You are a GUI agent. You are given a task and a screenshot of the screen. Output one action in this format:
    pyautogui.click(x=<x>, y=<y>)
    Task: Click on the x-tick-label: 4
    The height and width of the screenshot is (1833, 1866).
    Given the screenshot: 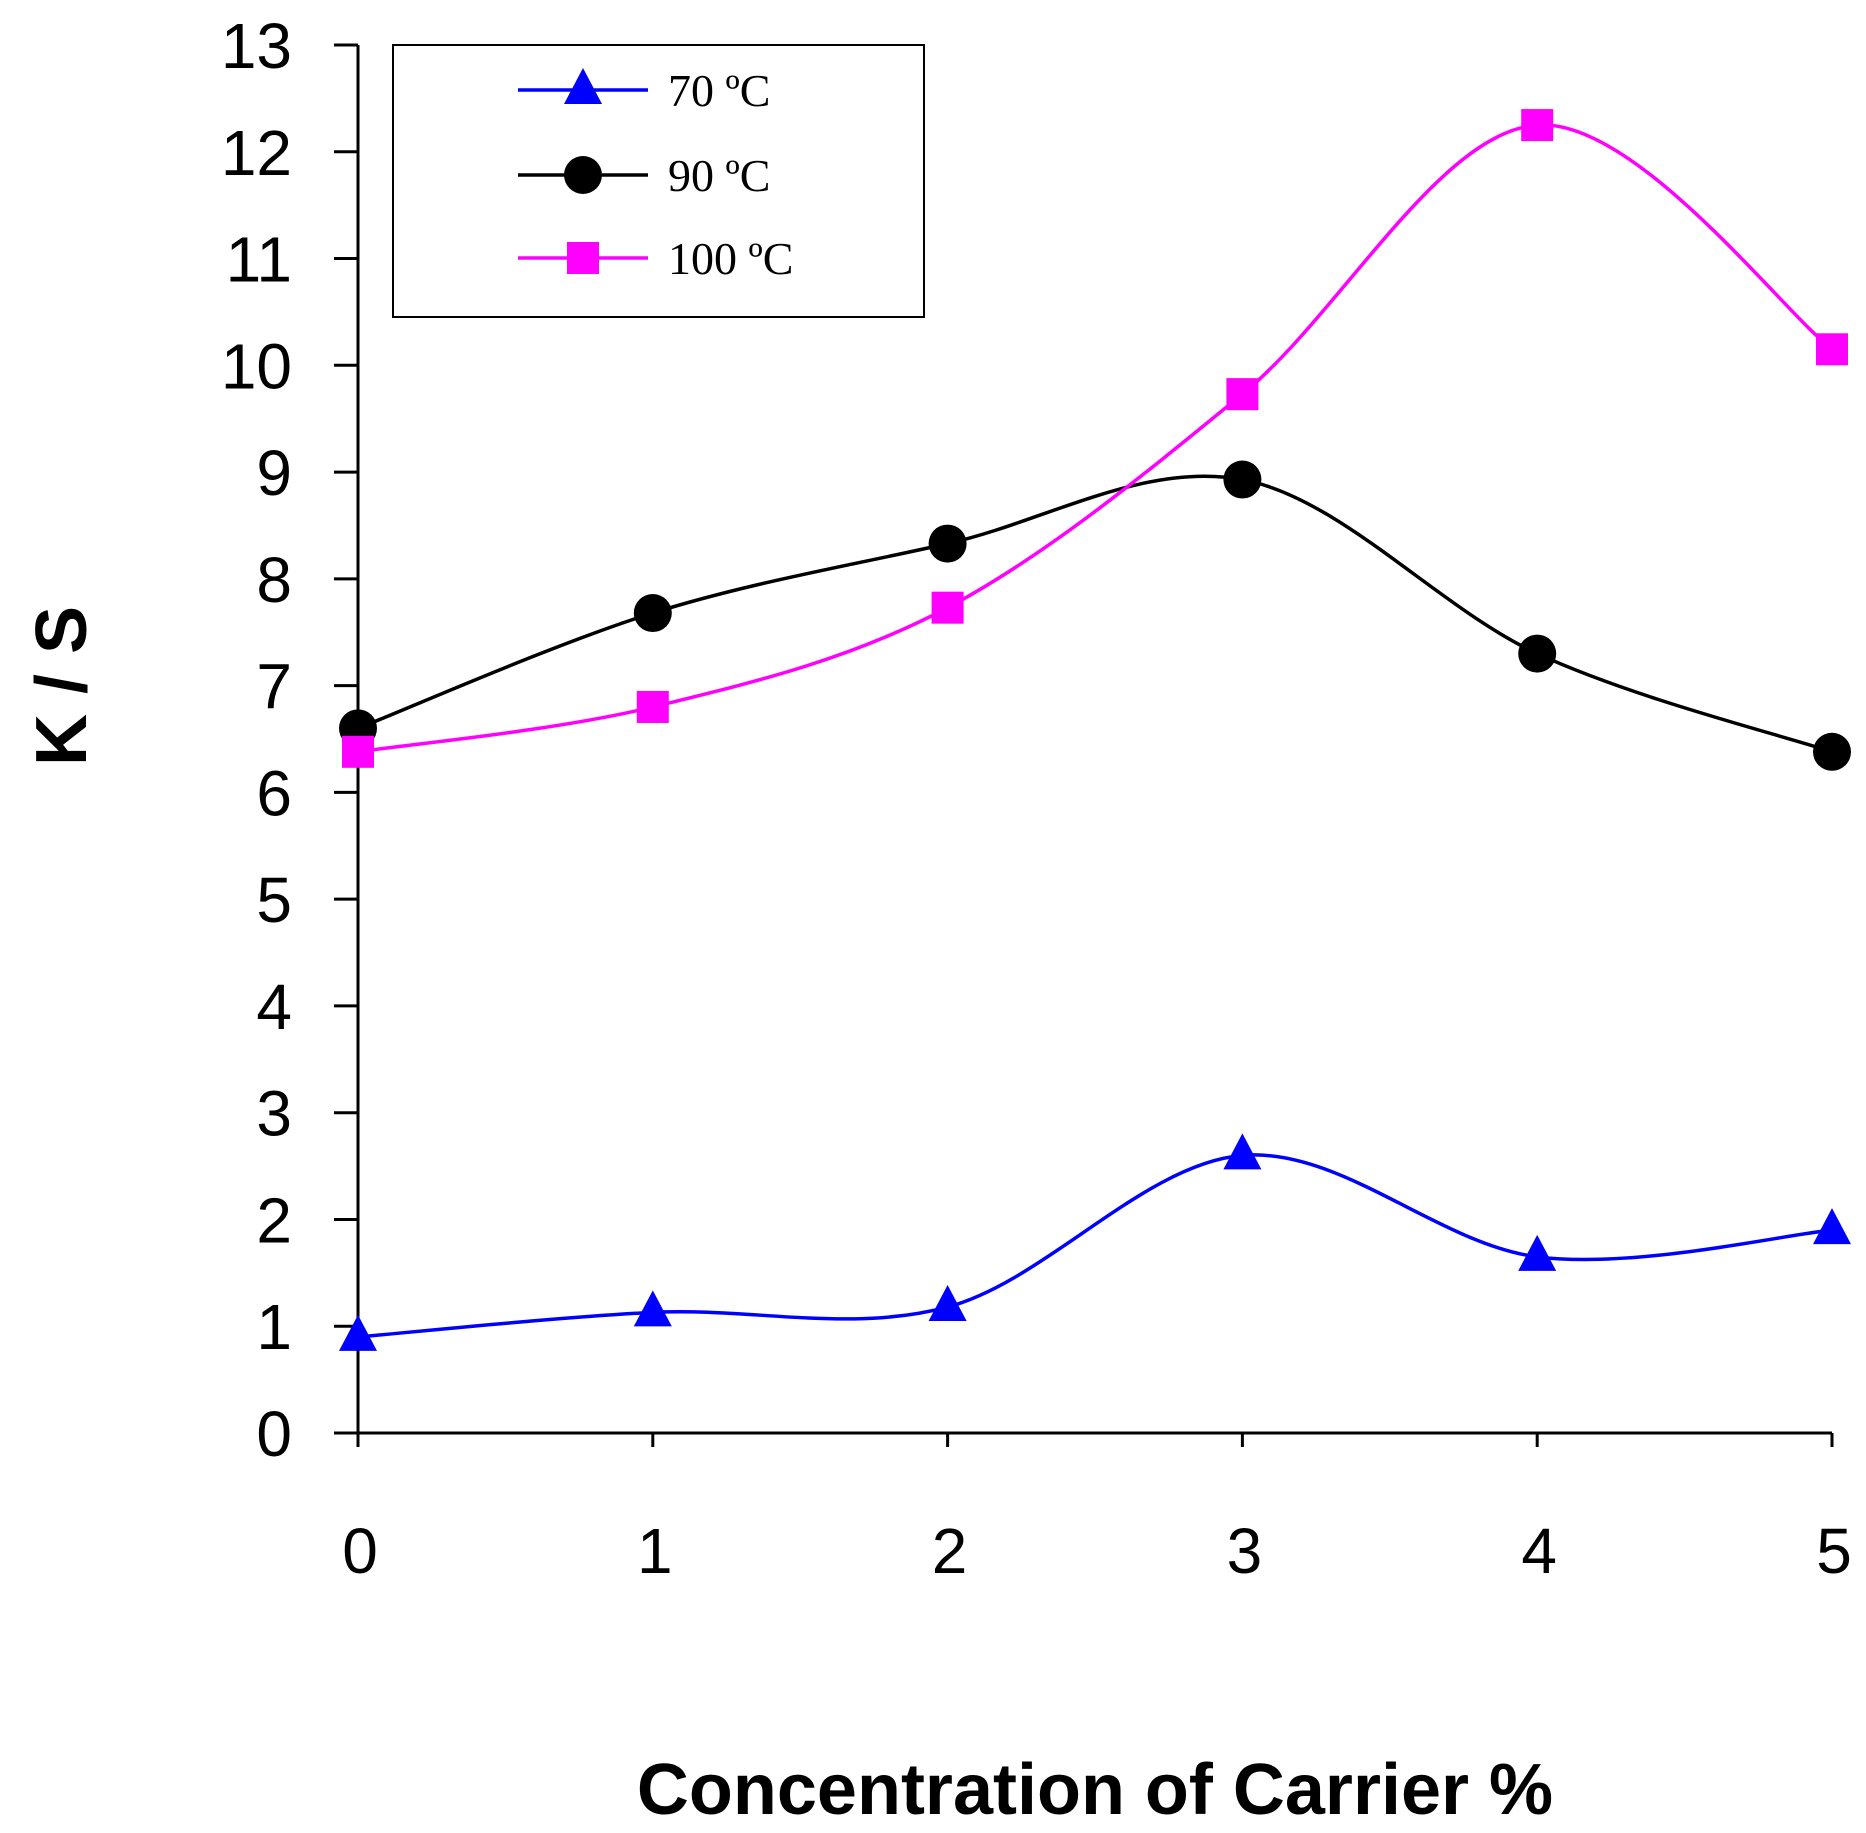 What is the action you would take?
    pyautogui.click(x=1539, y=1551)
    